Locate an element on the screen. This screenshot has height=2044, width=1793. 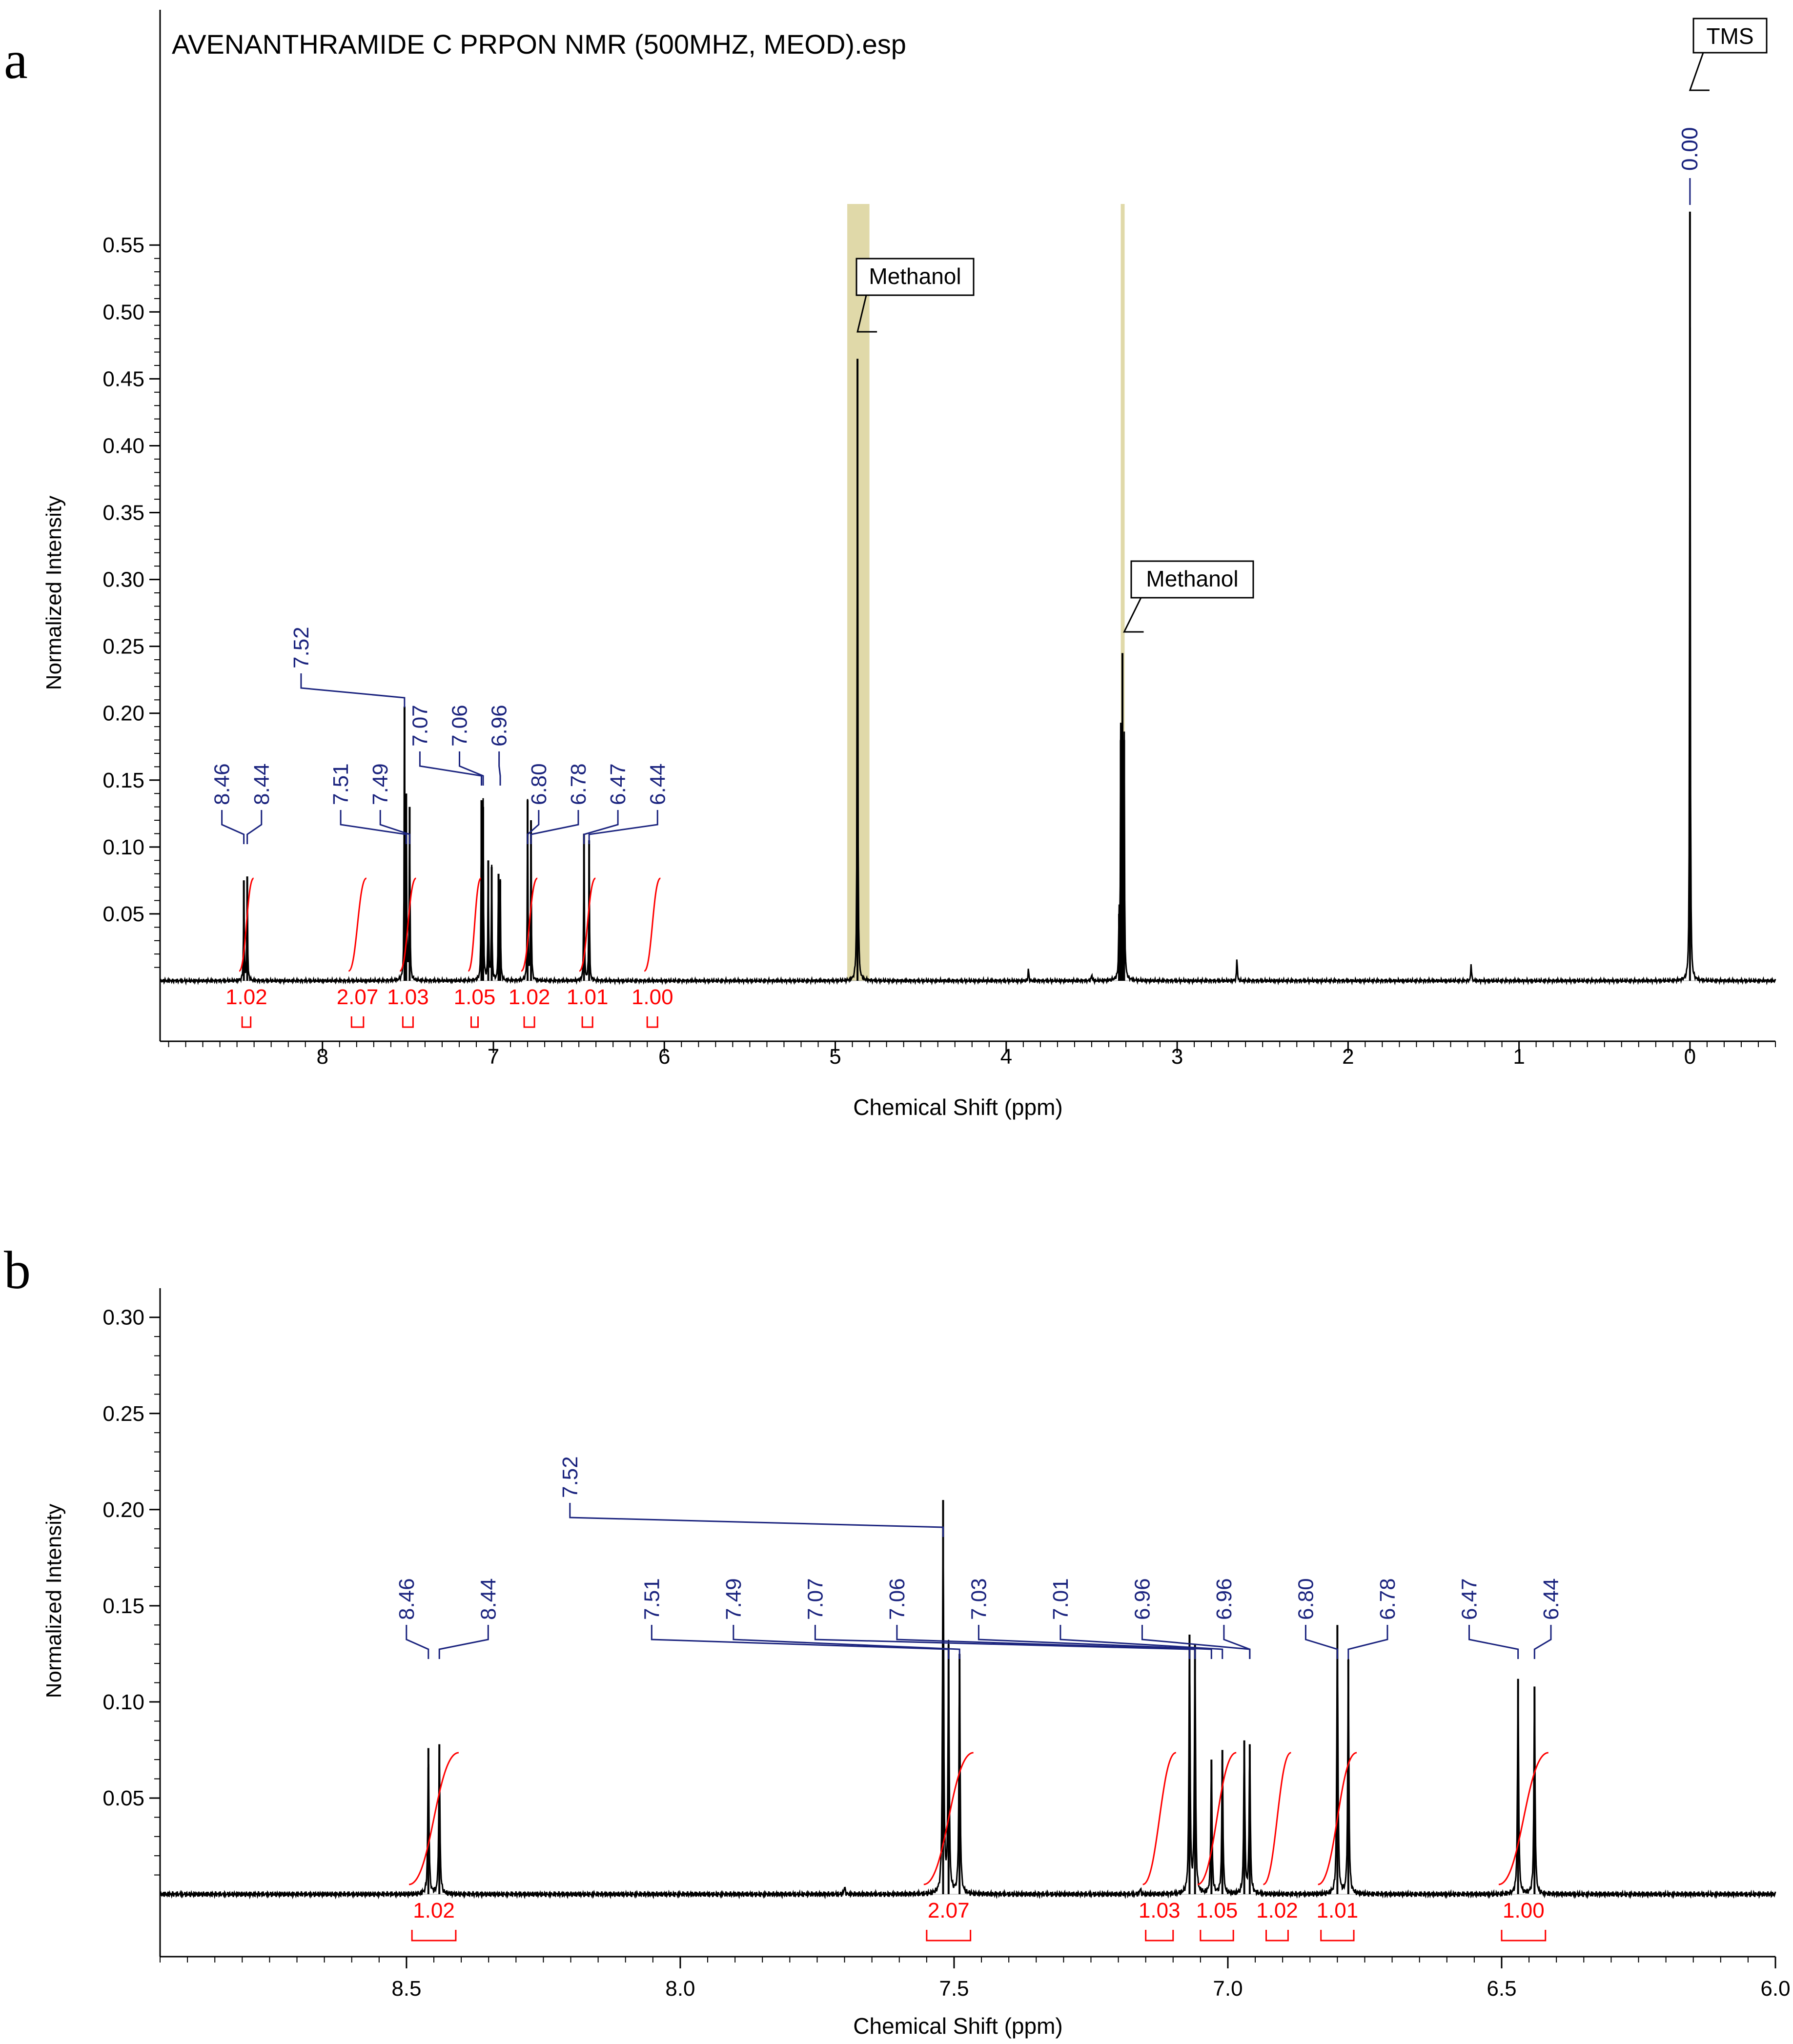
x-tick-label: 7.5 is located at coordinates (954, 1989).